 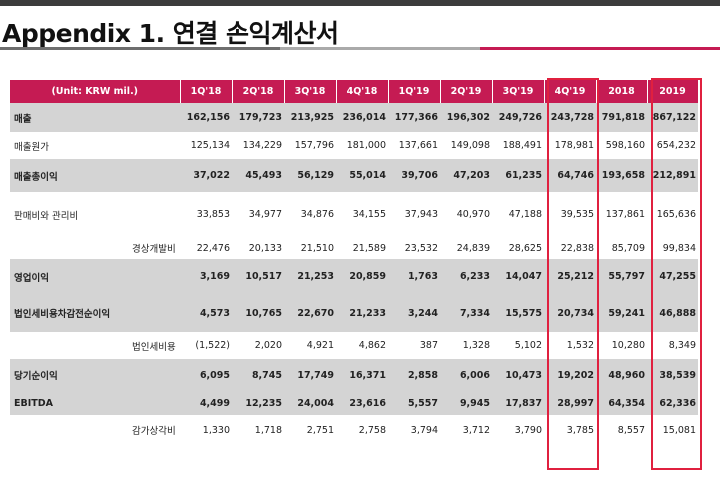 I want to click on table-cell: 178,981, so click(x=574, y=145).